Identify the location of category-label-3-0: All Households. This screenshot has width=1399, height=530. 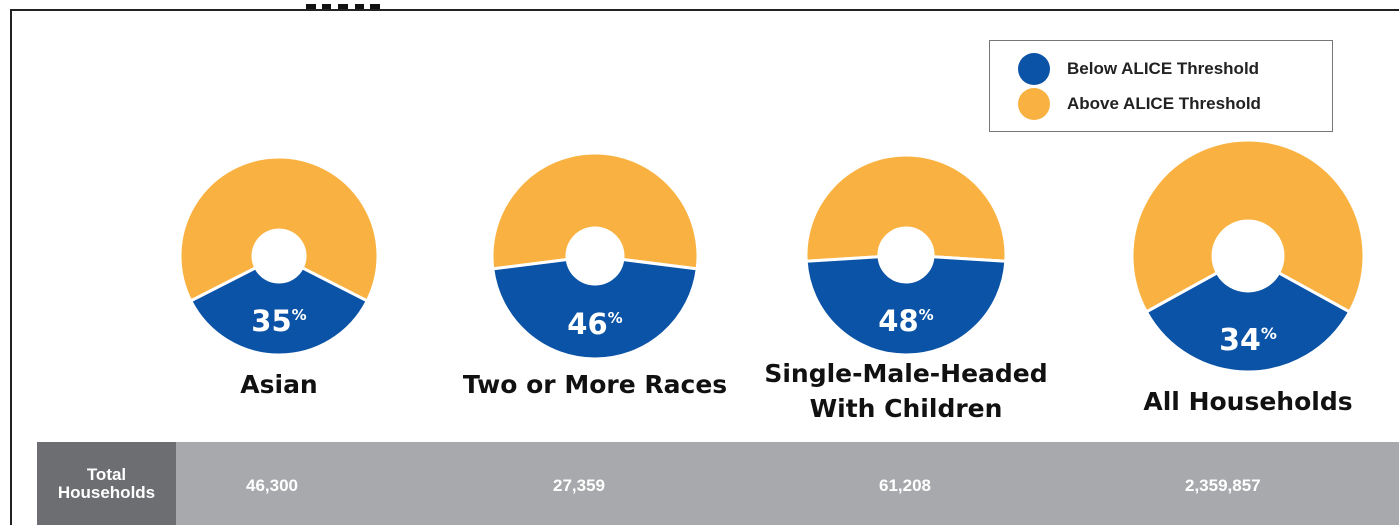
(1247, 401).